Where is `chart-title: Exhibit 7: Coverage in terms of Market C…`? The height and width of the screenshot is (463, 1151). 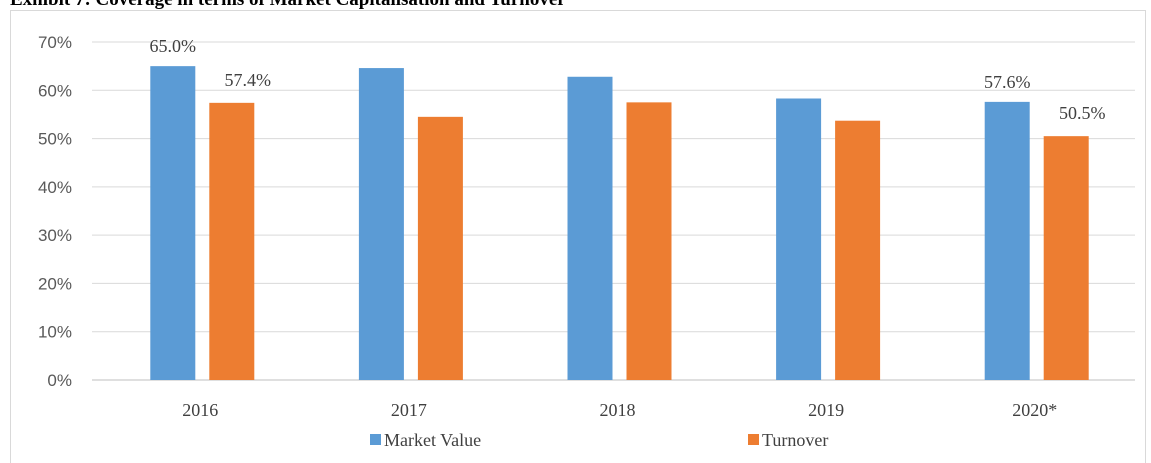
chart-title: Exhibit 7: Coverage in terms of Market C… is located at coordinates (288, 5).